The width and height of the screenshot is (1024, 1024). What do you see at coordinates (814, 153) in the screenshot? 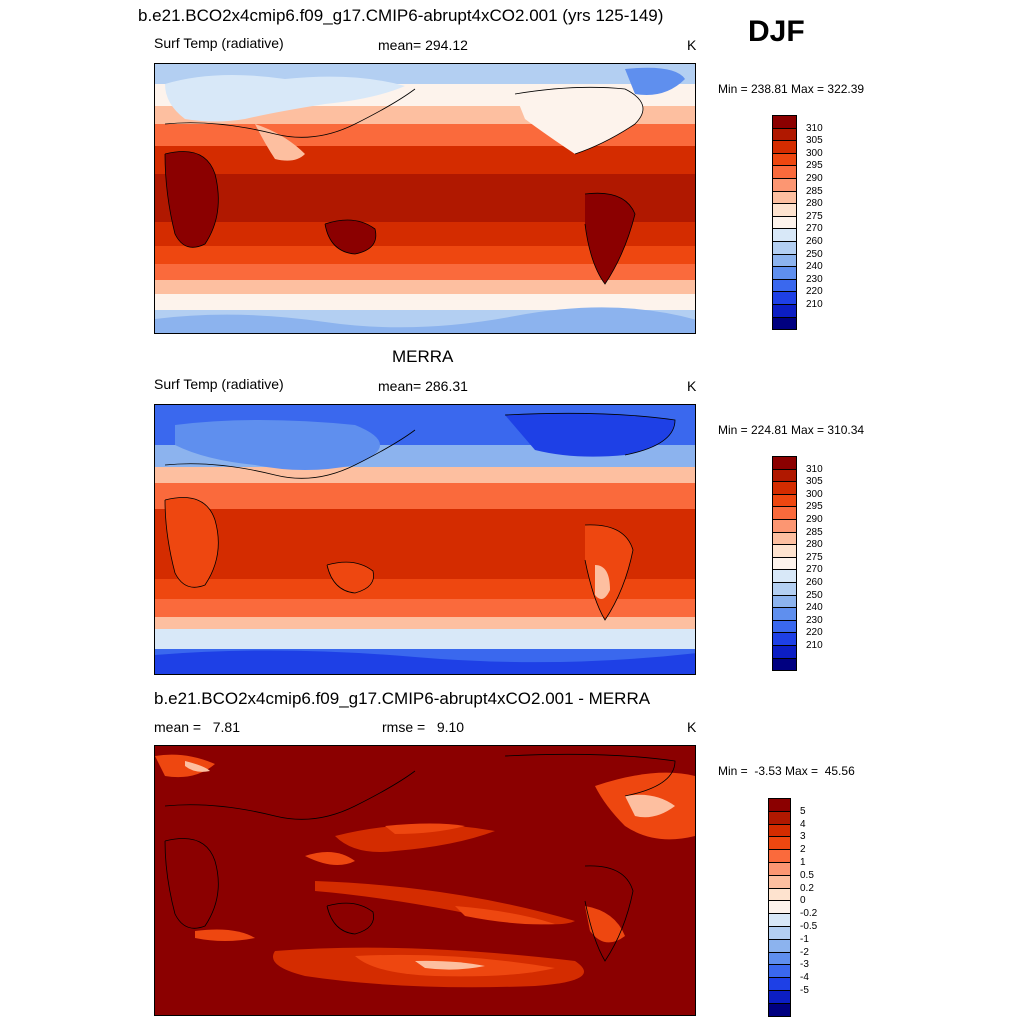
I see `colorbar-label: 300` at bounding box center [814, 153].